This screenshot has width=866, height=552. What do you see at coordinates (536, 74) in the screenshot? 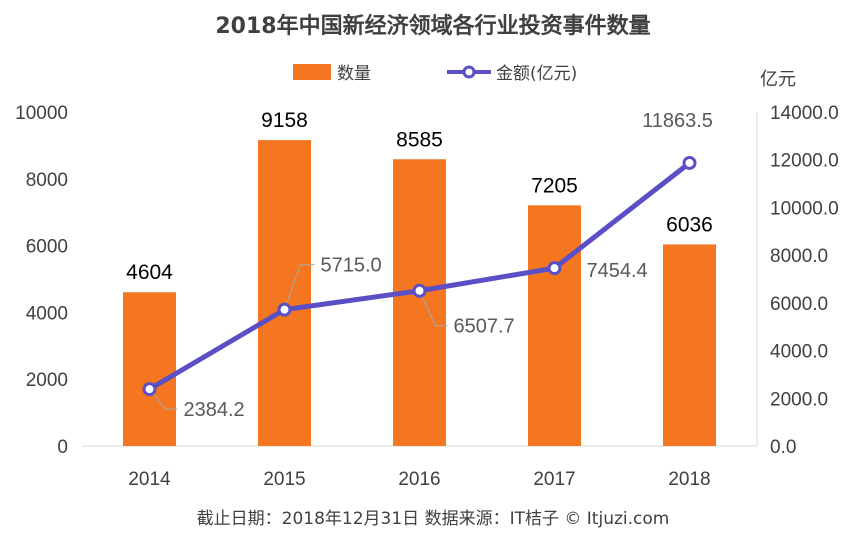
I see `legend-label-amount: 金额(亿元)` at bounding box center [536, 74].